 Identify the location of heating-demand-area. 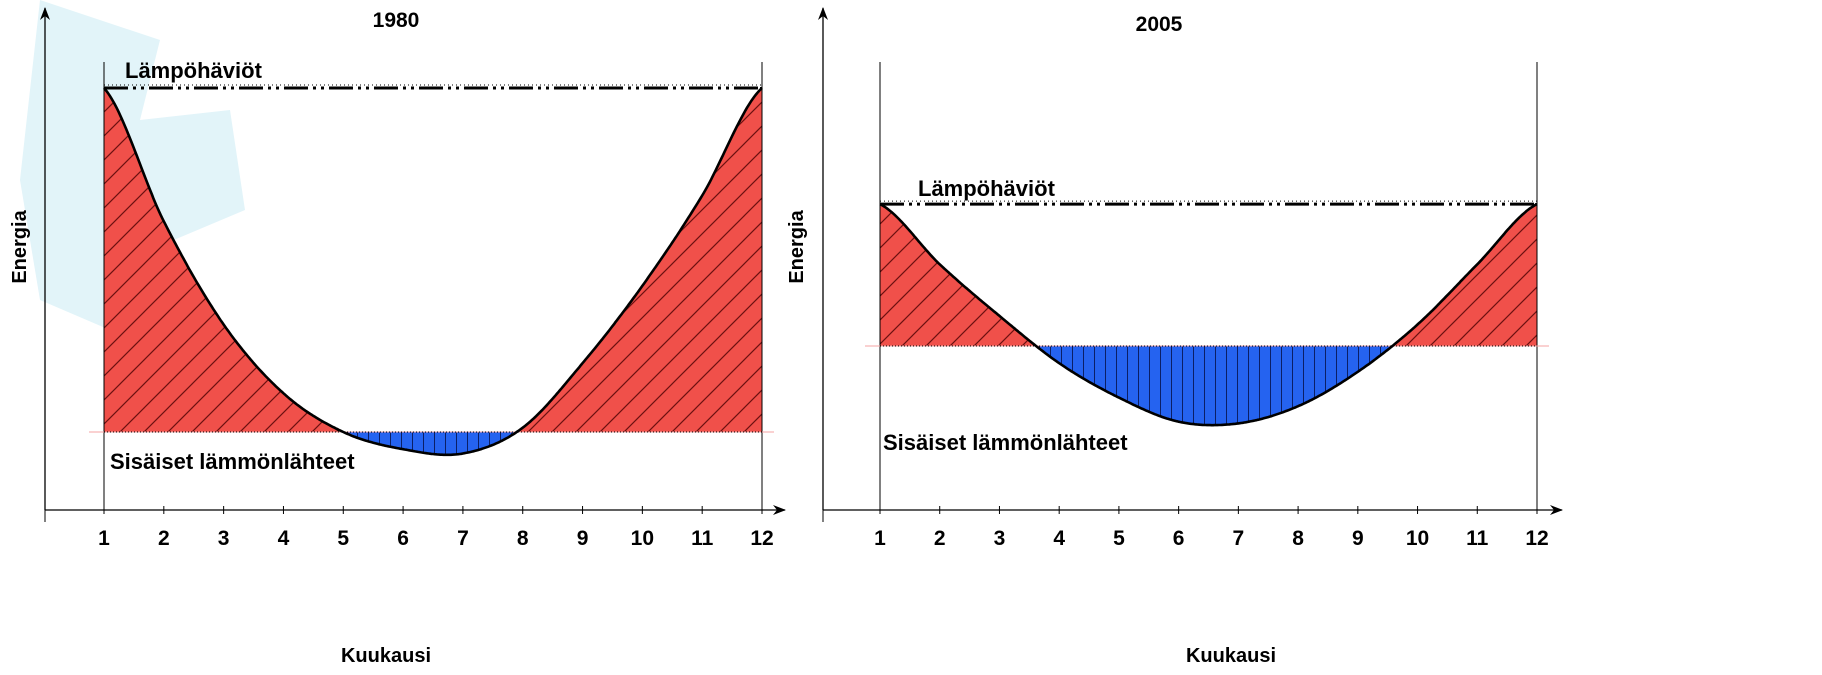
(1208, 275).